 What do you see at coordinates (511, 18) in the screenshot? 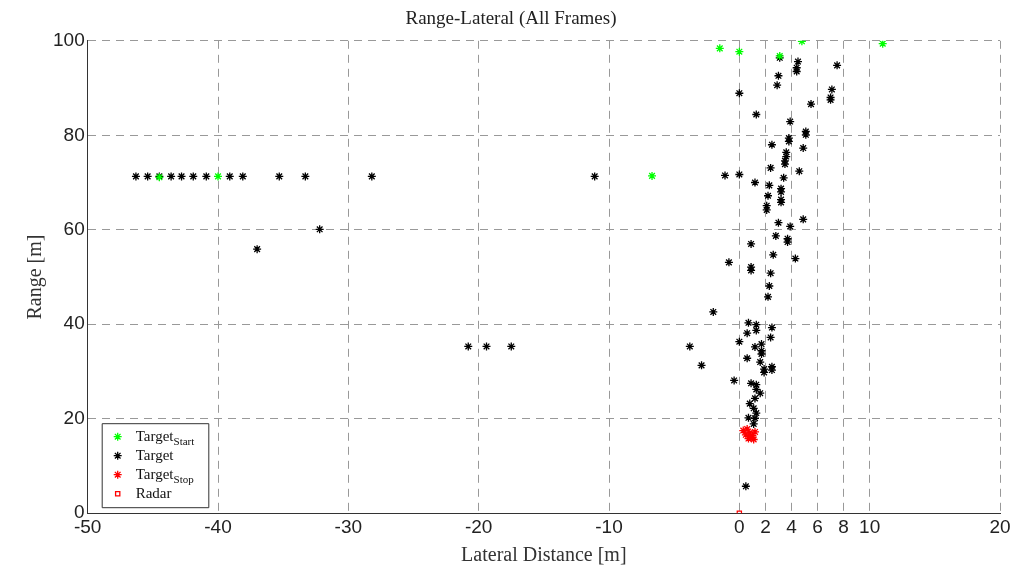
I see `chart-title: Range-Lateral (All Frames)` at bounding box center [511, 18].